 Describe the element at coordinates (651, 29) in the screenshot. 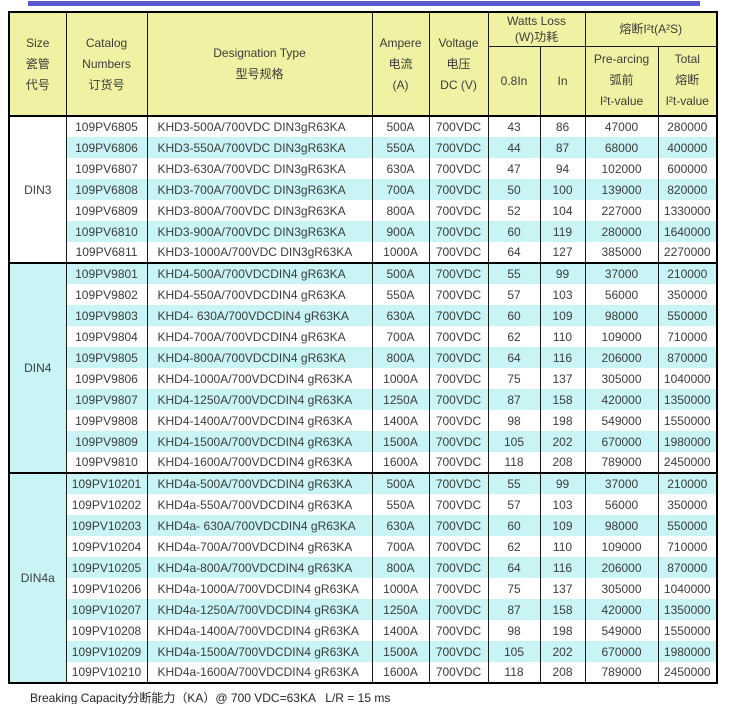

I see `header-i2t-group: 熔断I²t(A²S)` at that location.